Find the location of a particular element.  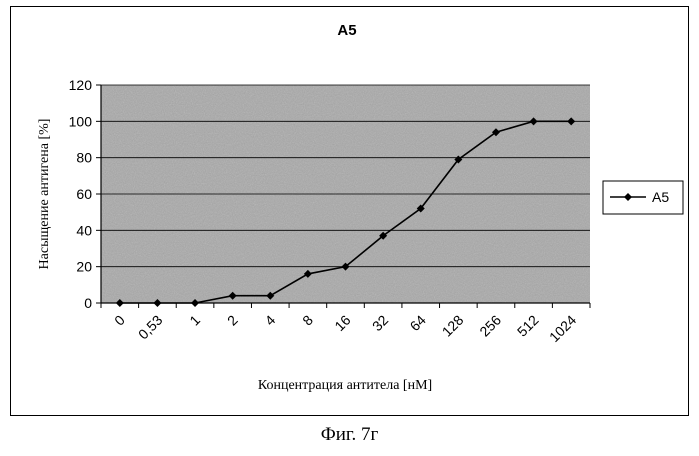

x-tick-label-4: 4 is located at coordinates (270, 320).